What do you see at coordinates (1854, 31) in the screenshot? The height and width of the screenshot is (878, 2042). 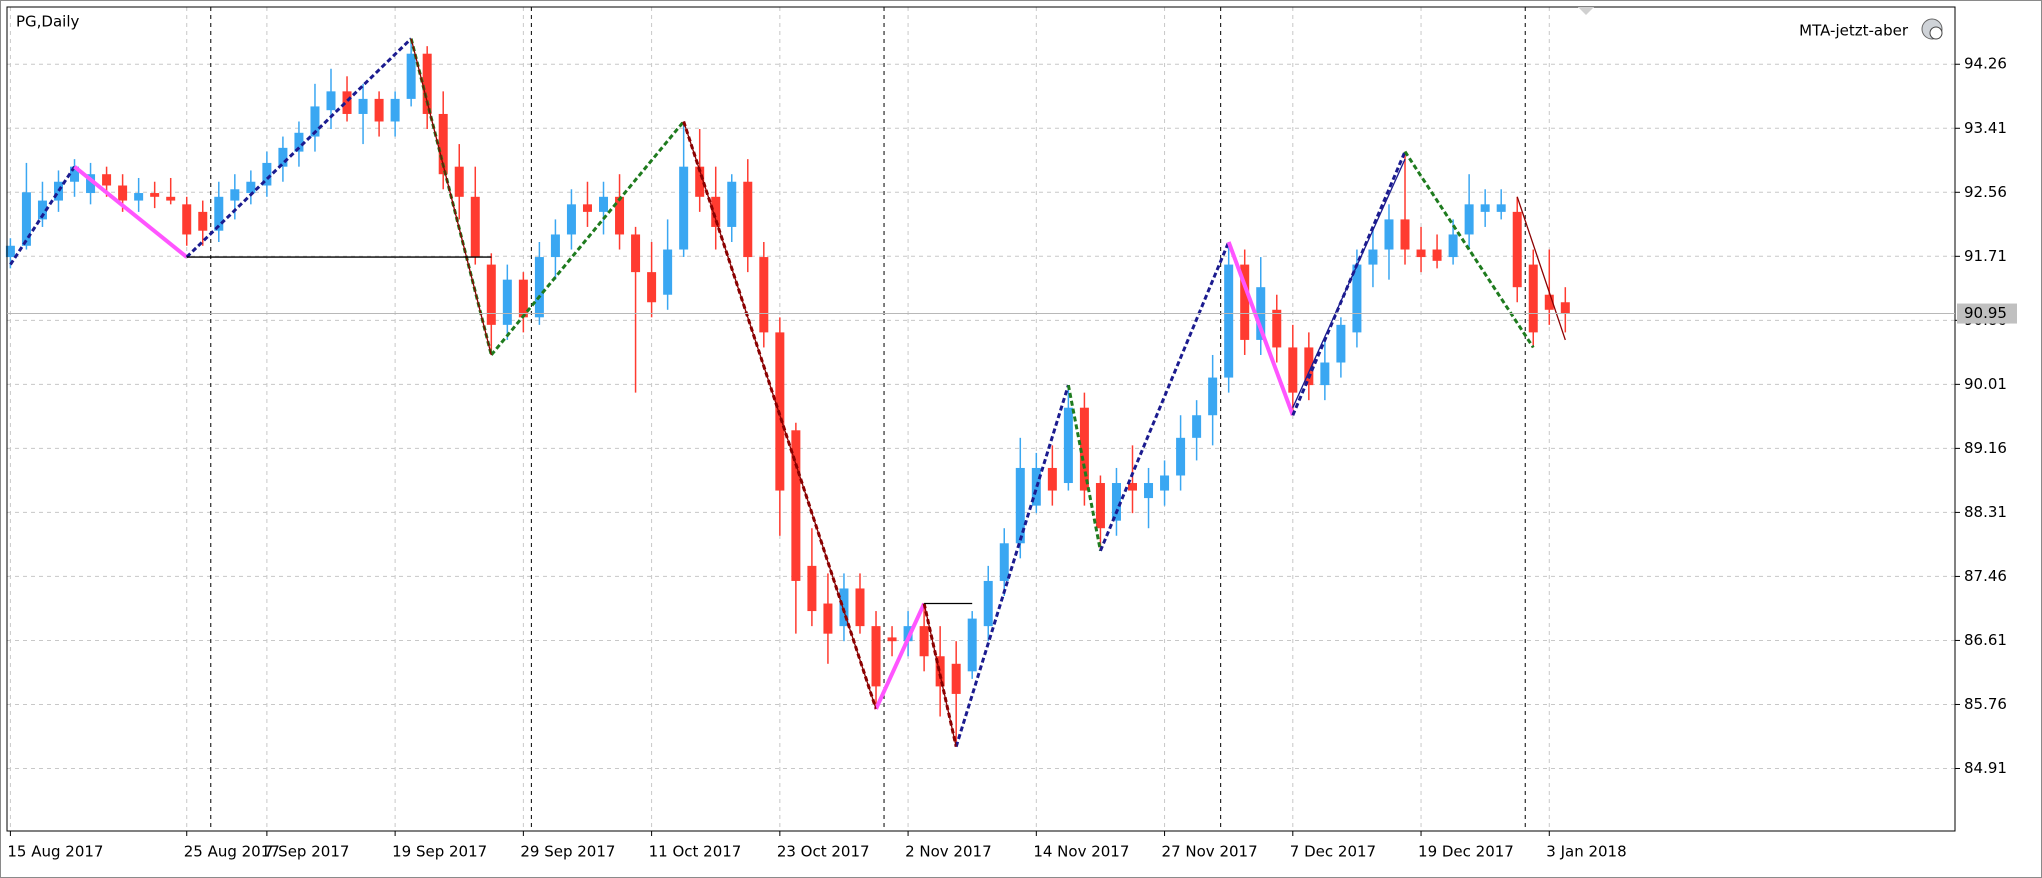 I see `indicator-label: MTA-jetzt-aber` at bounding box center [1854, 31].